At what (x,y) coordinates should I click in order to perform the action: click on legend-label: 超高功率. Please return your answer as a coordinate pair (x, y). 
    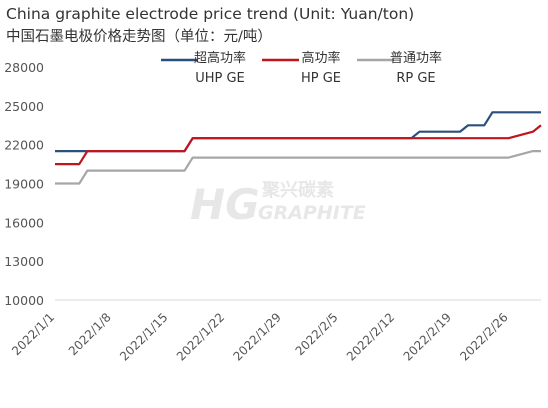
    Looking at the image, I should click on (220, 58).